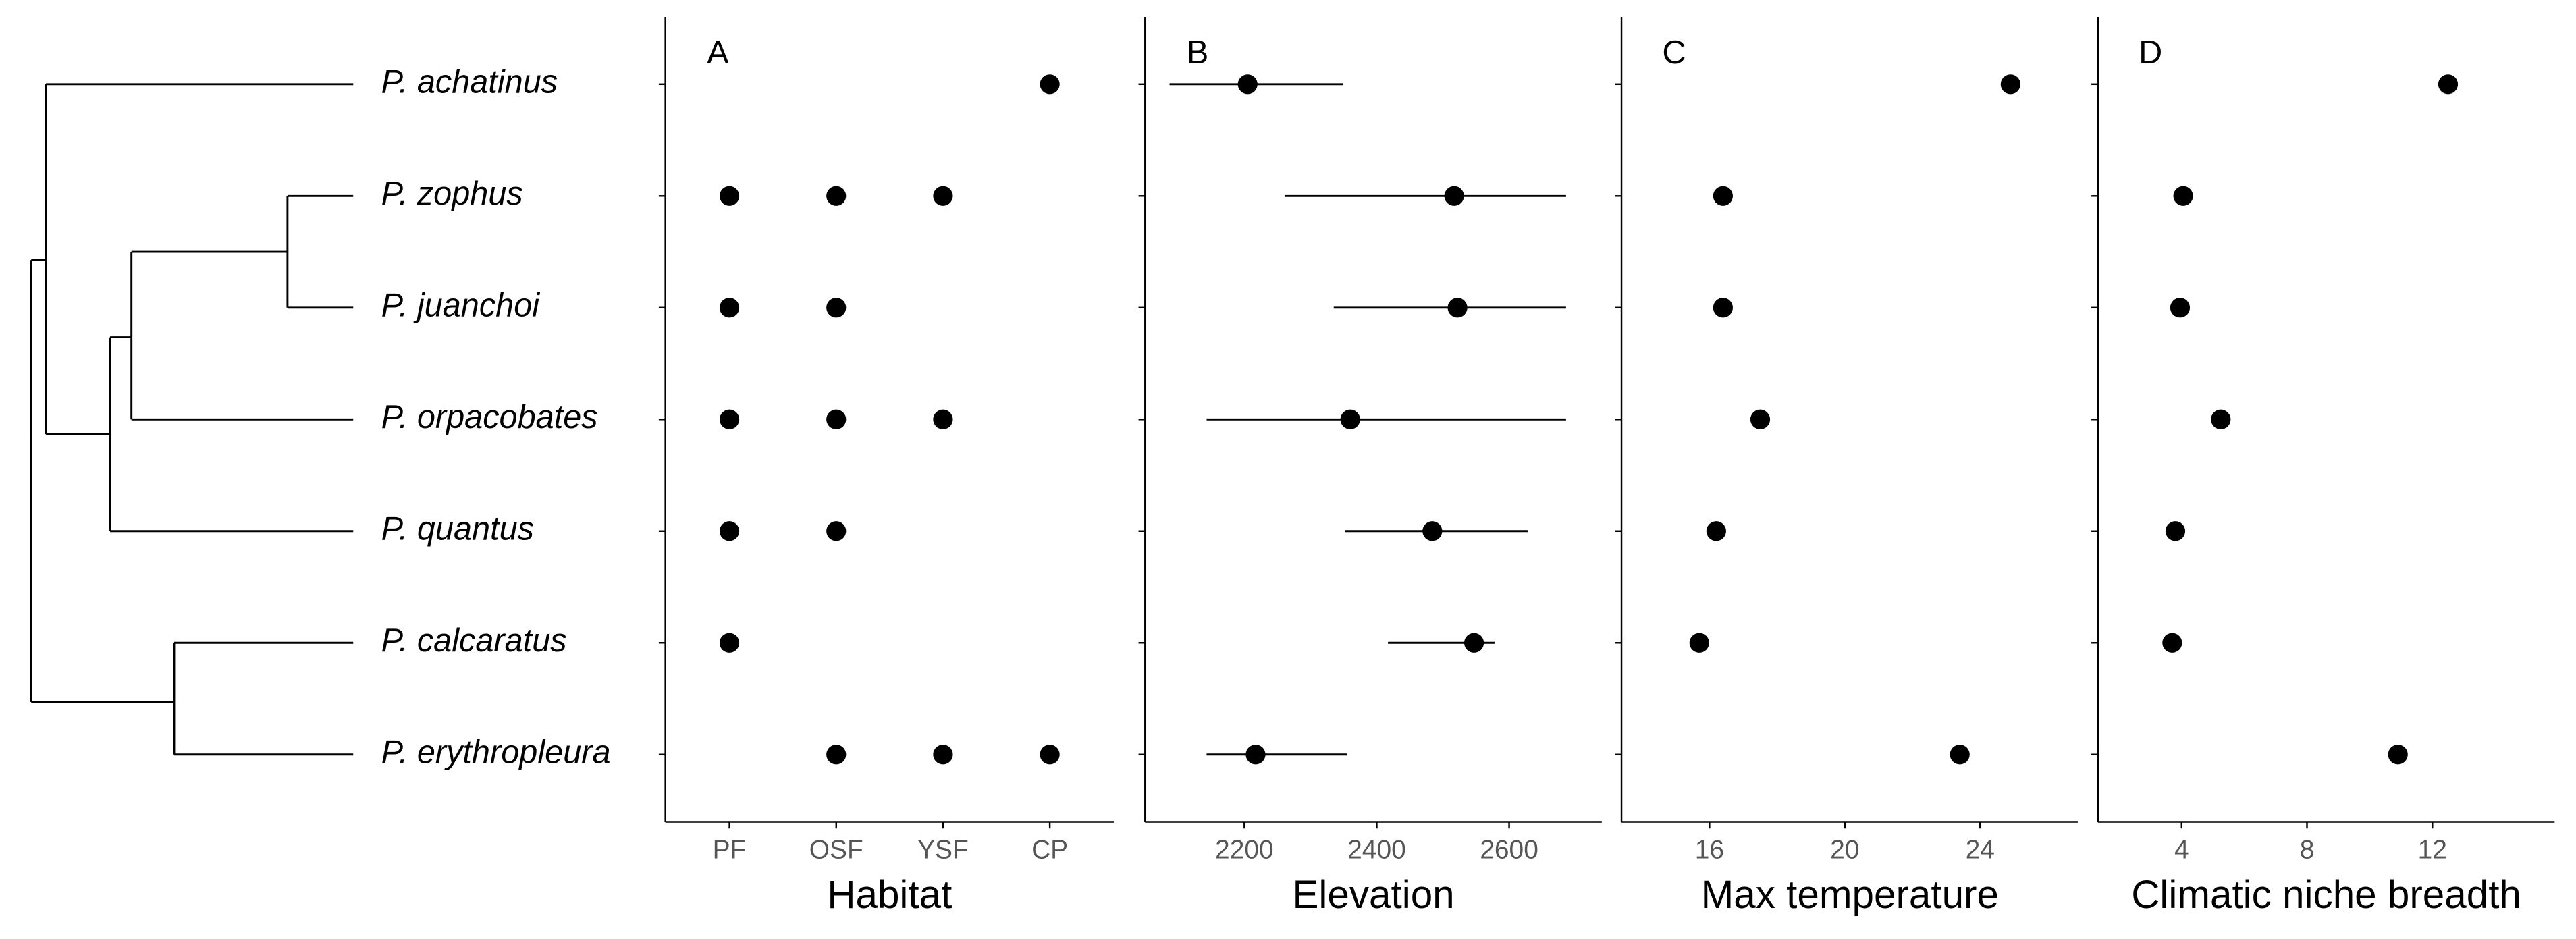 The width and height of the screenshot is (2576, 939). I want to click on species-label: P. orpacobates, so click(489, 417).